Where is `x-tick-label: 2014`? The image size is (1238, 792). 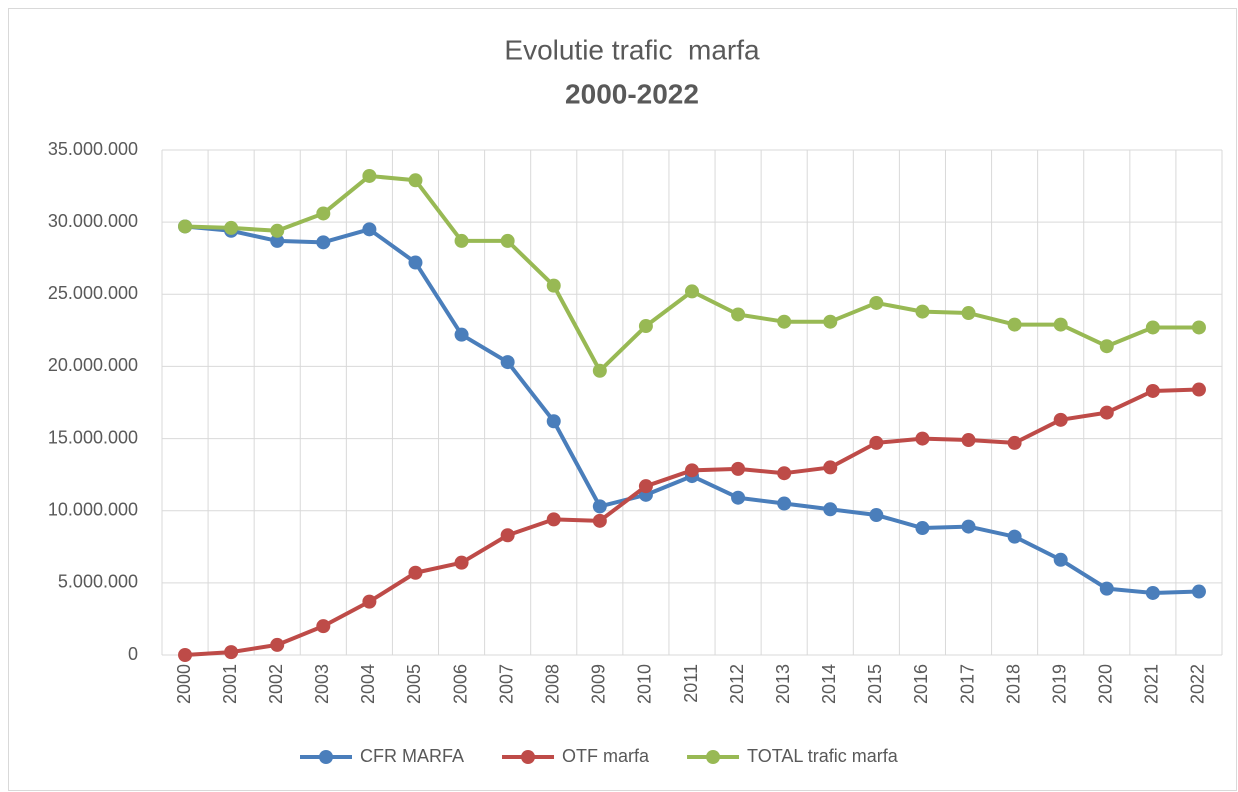 x-tick-label: 2014 is located at coordinates (829, 684).